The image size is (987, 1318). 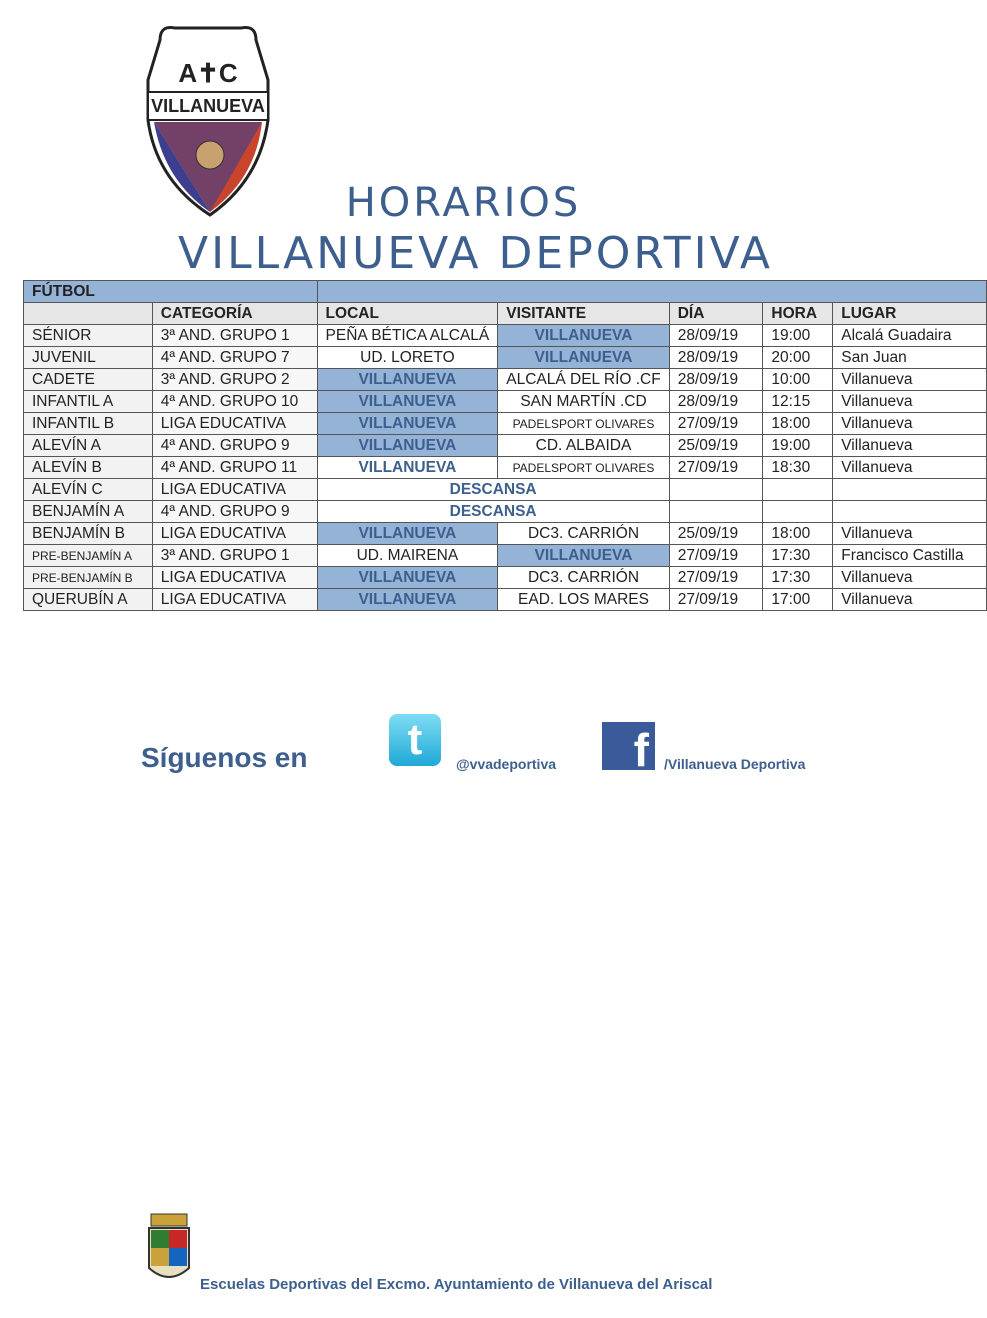 What do you see at coordinates (234, 379) in the screenshot?
I see `categoria-cell: 3ª AND. GRUPO 2` at bounding box center [234, 379].